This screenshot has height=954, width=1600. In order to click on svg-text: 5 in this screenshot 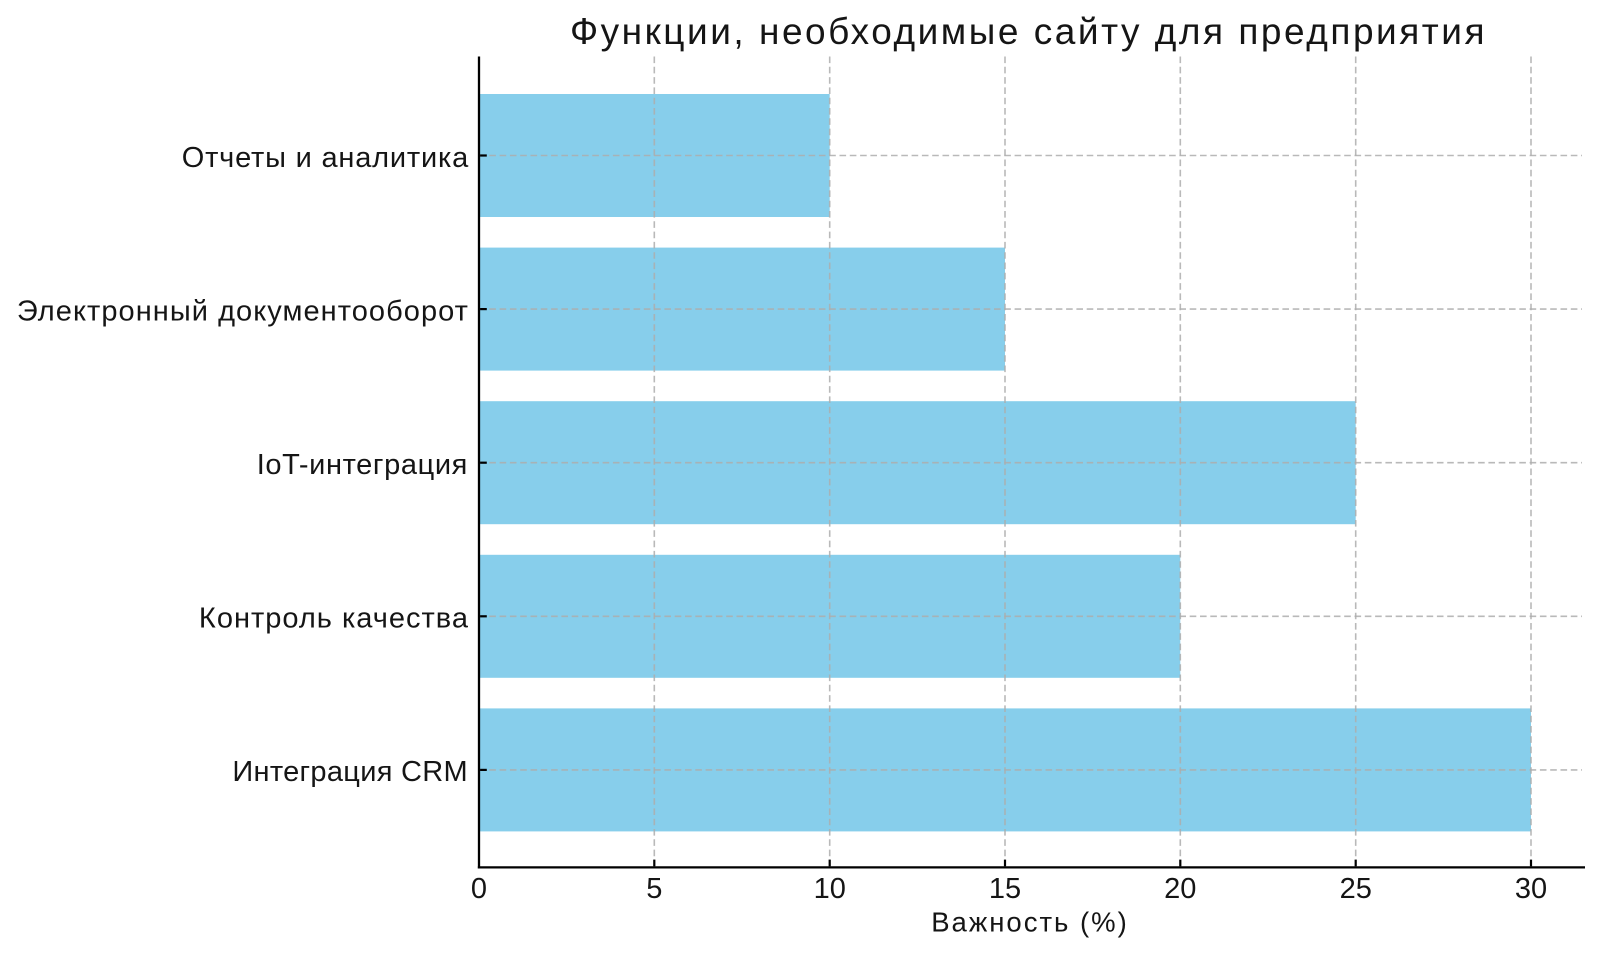, I will do `click(654, 889)`.